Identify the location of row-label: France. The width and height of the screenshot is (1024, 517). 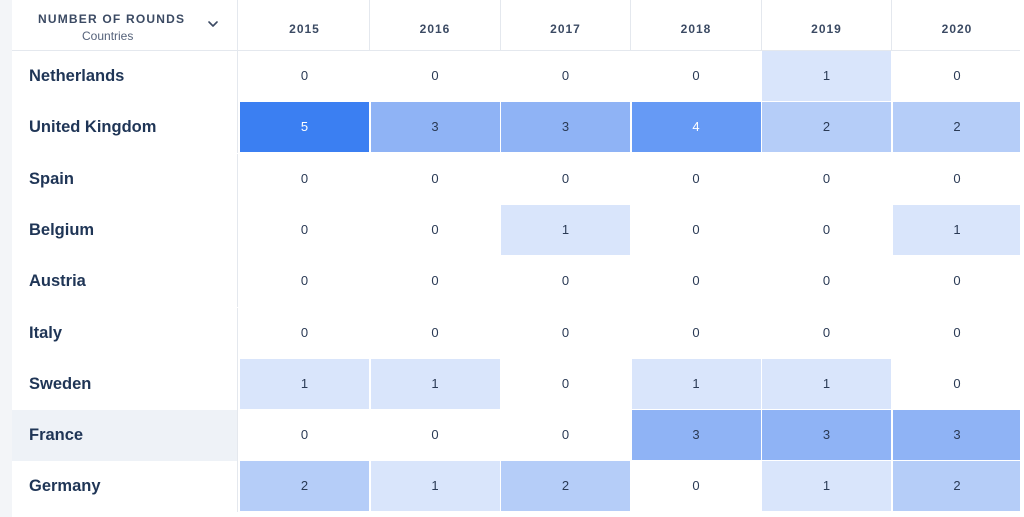
(125, 436).